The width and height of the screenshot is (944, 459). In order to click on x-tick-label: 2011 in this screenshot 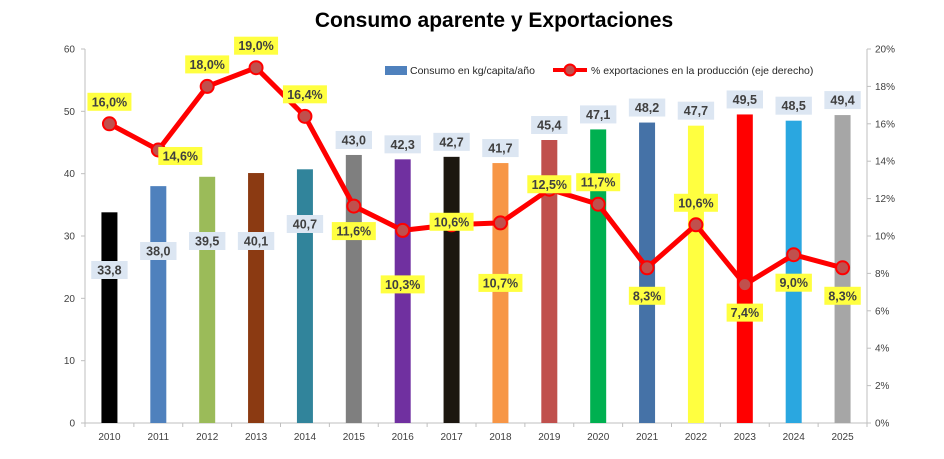, I will do `click(159, 437)`.